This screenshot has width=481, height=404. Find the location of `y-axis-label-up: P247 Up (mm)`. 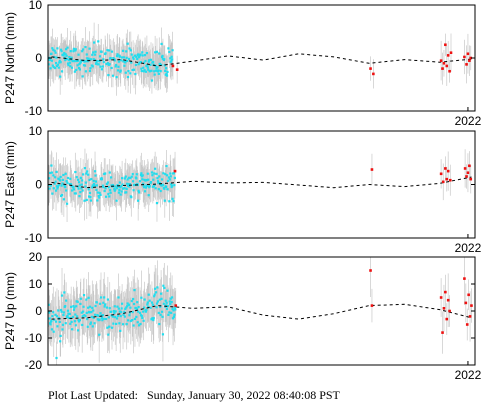

y-axis-label-up: P247 Up (mm) is located at coordinates (10, 311).